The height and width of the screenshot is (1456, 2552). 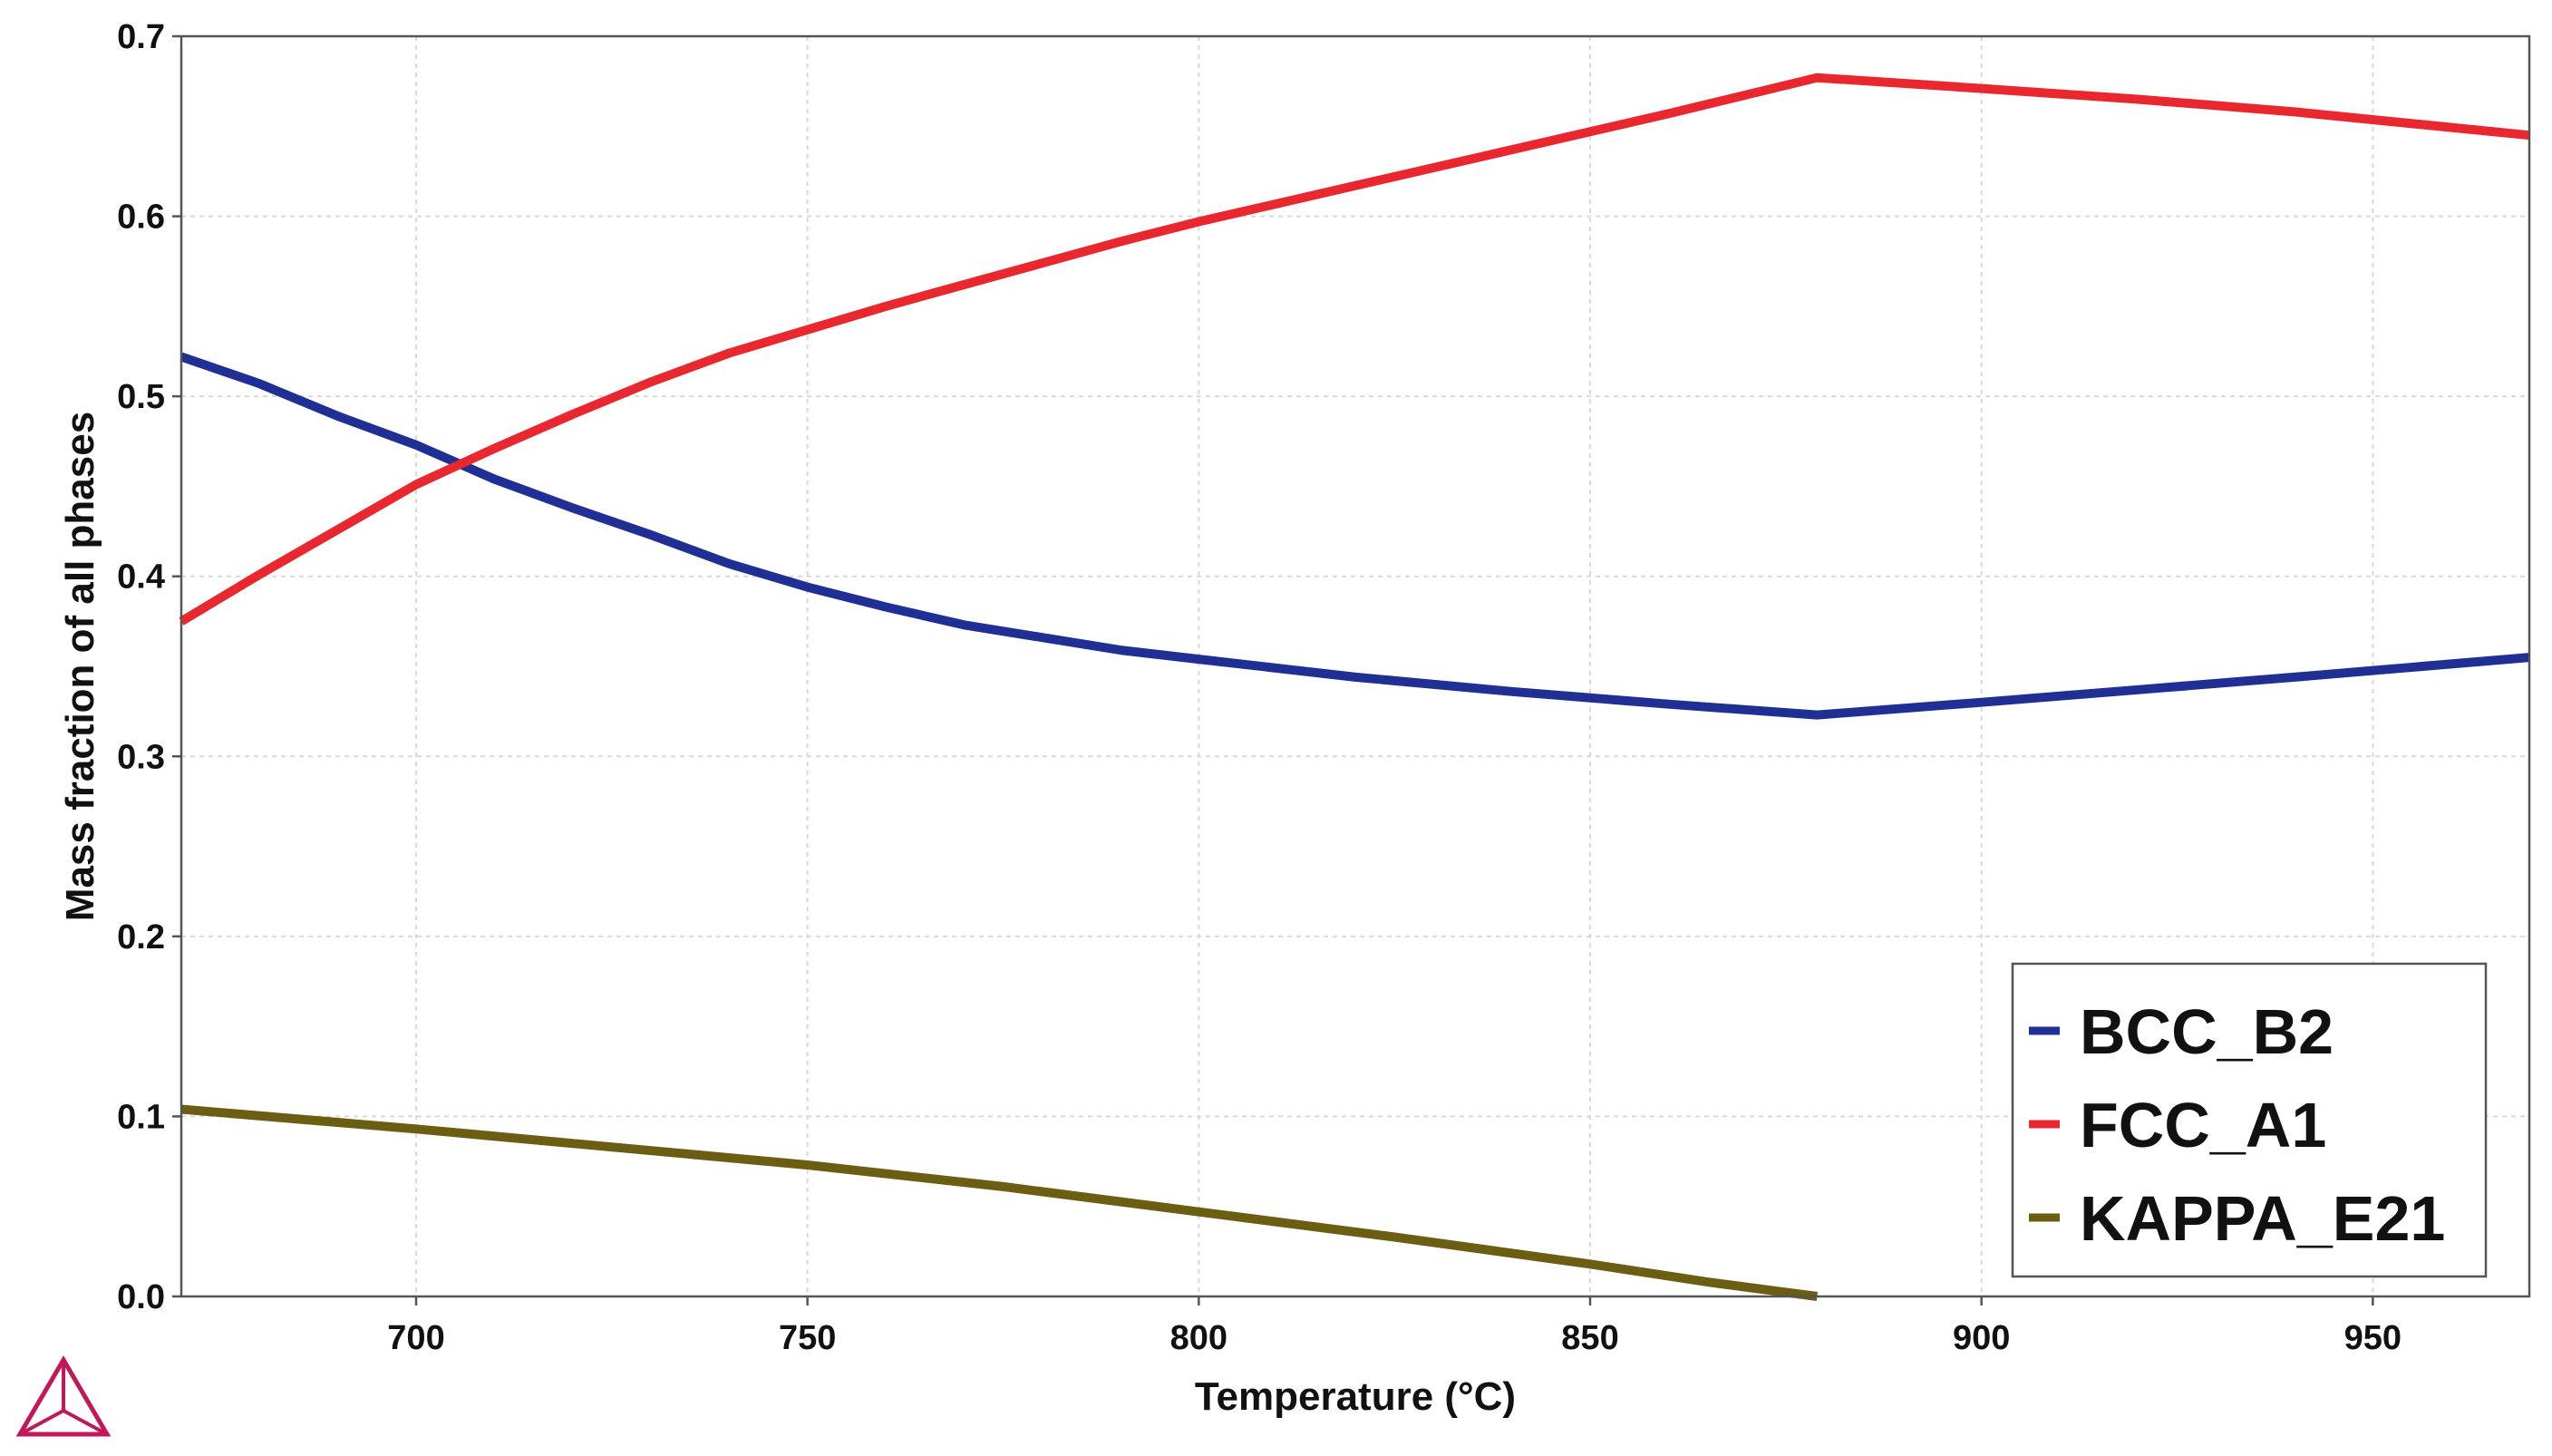 I want to click on y-tick-label: 0.5, so click(x=141, y=397).